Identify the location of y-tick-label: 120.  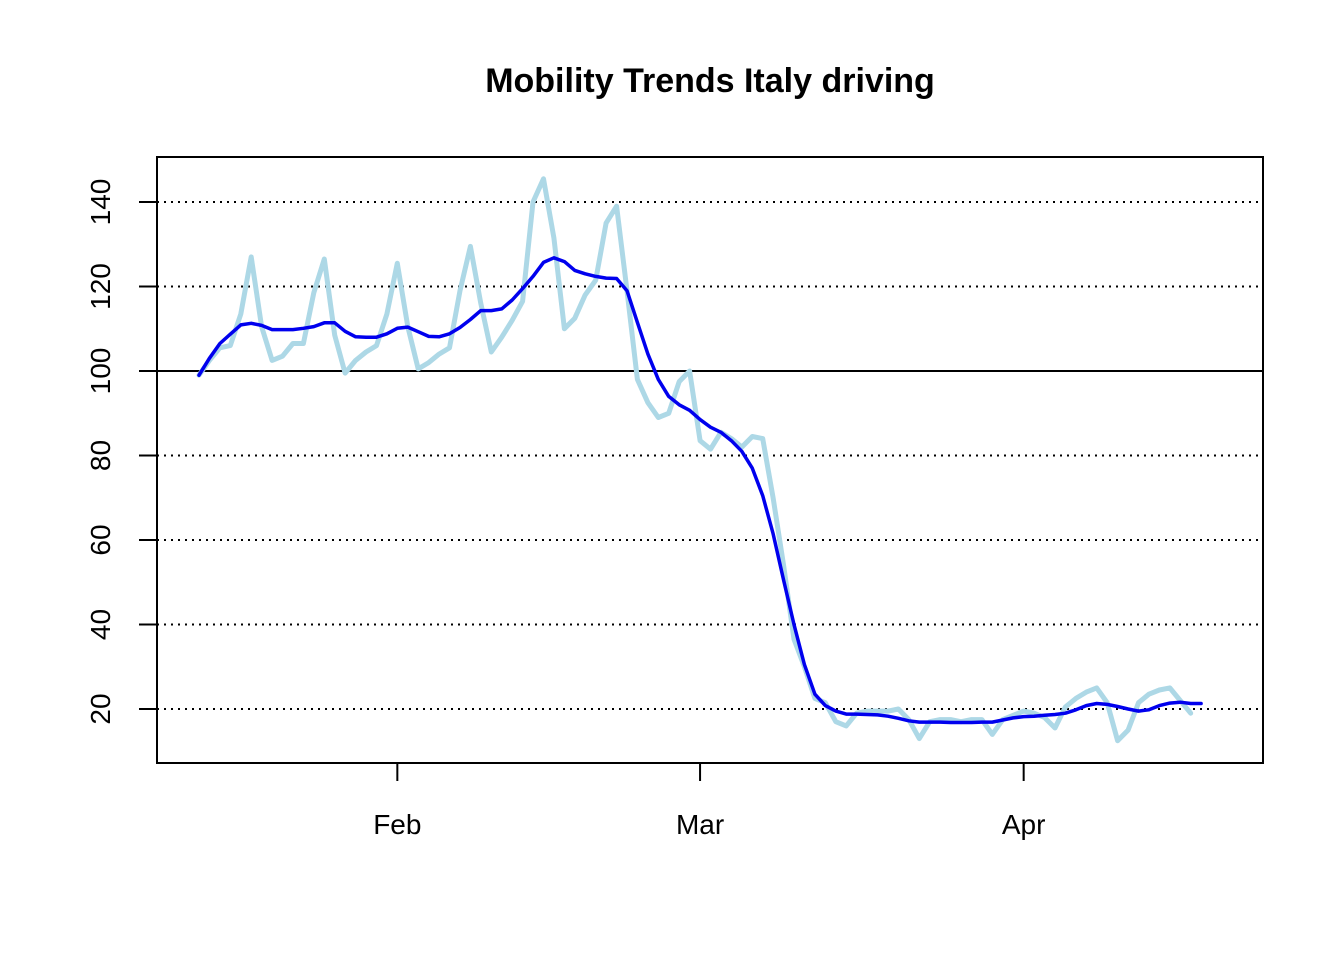
(100, 286).